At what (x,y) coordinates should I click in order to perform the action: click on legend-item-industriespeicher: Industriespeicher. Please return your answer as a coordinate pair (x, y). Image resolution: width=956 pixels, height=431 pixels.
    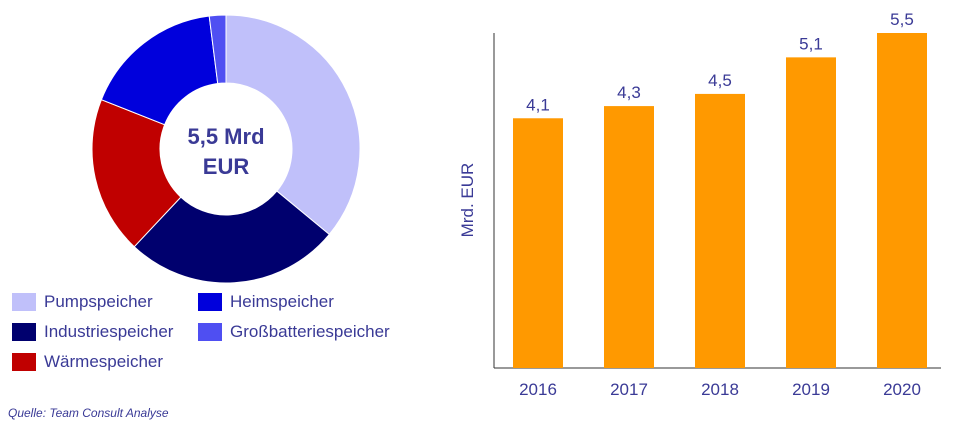
    Looking at the image, I should click on (92, 332).